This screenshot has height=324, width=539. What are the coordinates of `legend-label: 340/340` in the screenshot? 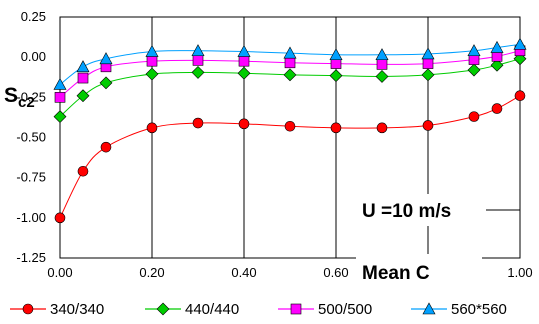 It's located at (77, 309).